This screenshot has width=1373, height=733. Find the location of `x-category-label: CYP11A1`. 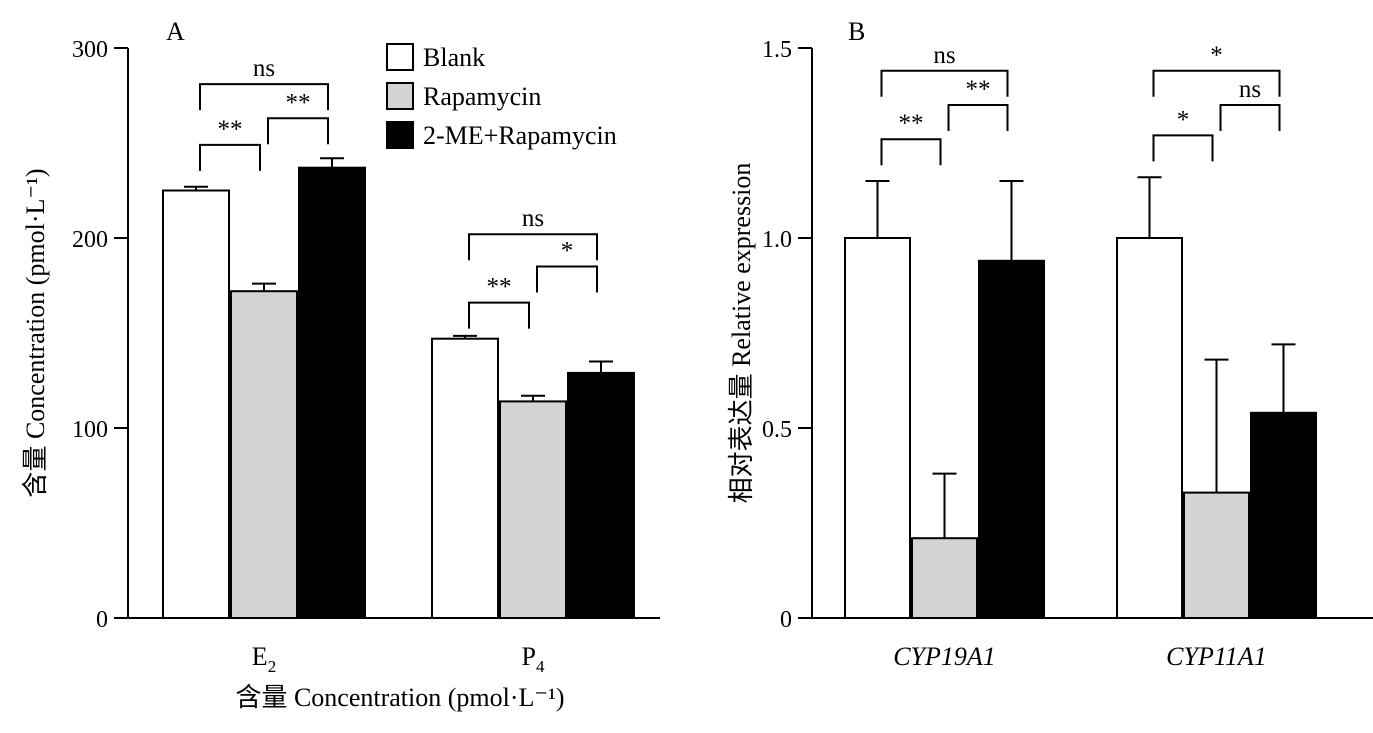

x-category-label: CYP11A1 is located at coordinates (1216, 656).